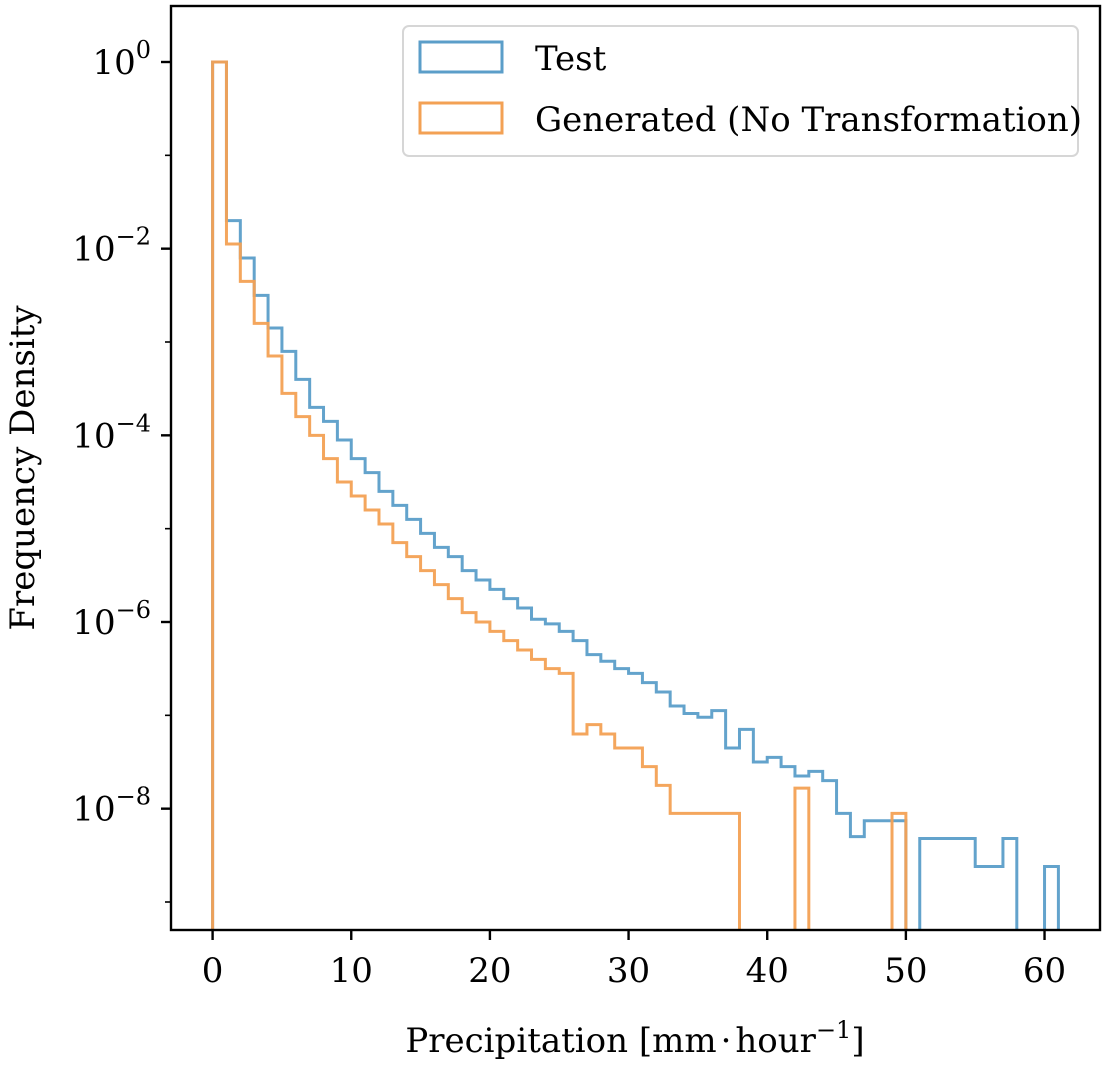 The image size is (1105, 1065). I want to click on y-tick-label: 10⁻⁴, so click(111, 432).